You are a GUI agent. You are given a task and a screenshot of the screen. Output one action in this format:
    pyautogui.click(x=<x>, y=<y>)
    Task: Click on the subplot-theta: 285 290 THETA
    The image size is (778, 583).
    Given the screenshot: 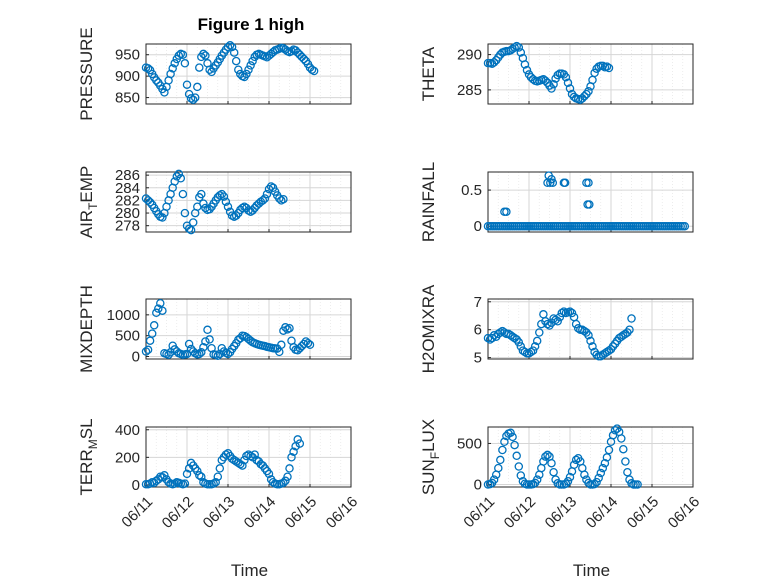 What is the action you would take?
    pyautogui.click(x=556, y=73)
    